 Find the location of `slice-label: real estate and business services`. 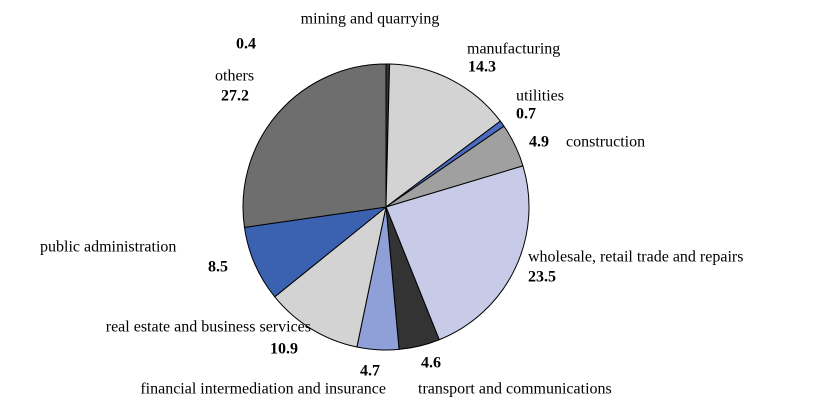

slice-label: real estate and business services is located at coordinates (208, 327).